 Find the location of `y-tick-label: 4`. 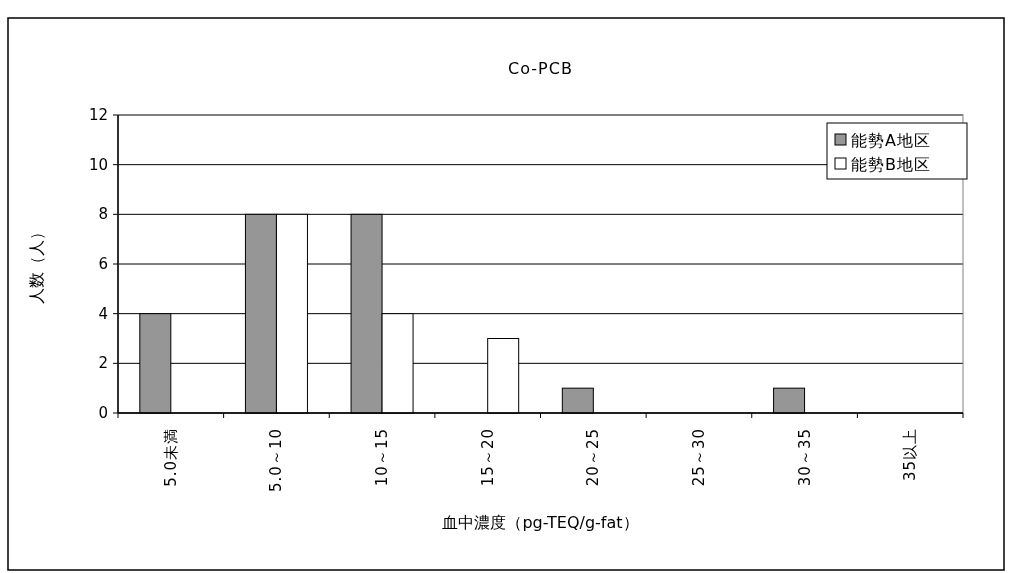

y-tick-label: 4 is located at coordinates (103, 313).